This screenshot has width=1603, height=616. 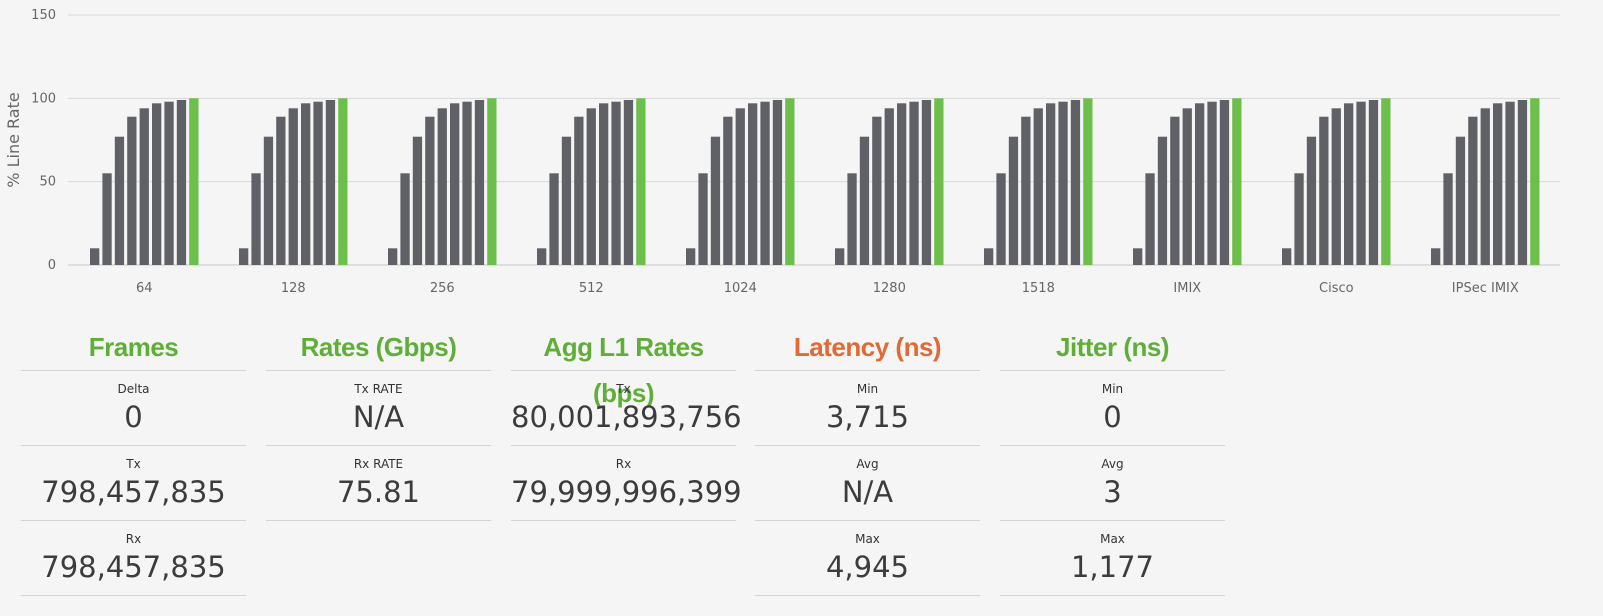 I want to click on stat-value: 798,457,835, so click(x=133, y=492).